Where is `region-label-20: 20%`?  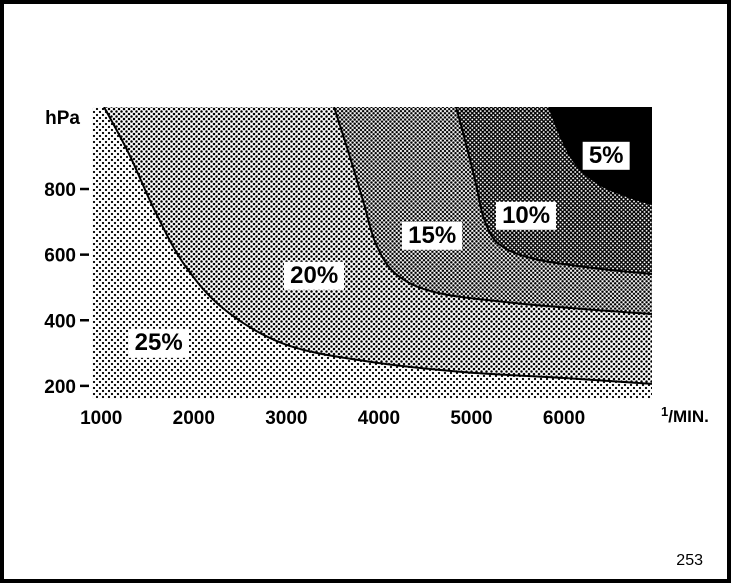 region-label-20: 20% is located at coordinates (314, 276).